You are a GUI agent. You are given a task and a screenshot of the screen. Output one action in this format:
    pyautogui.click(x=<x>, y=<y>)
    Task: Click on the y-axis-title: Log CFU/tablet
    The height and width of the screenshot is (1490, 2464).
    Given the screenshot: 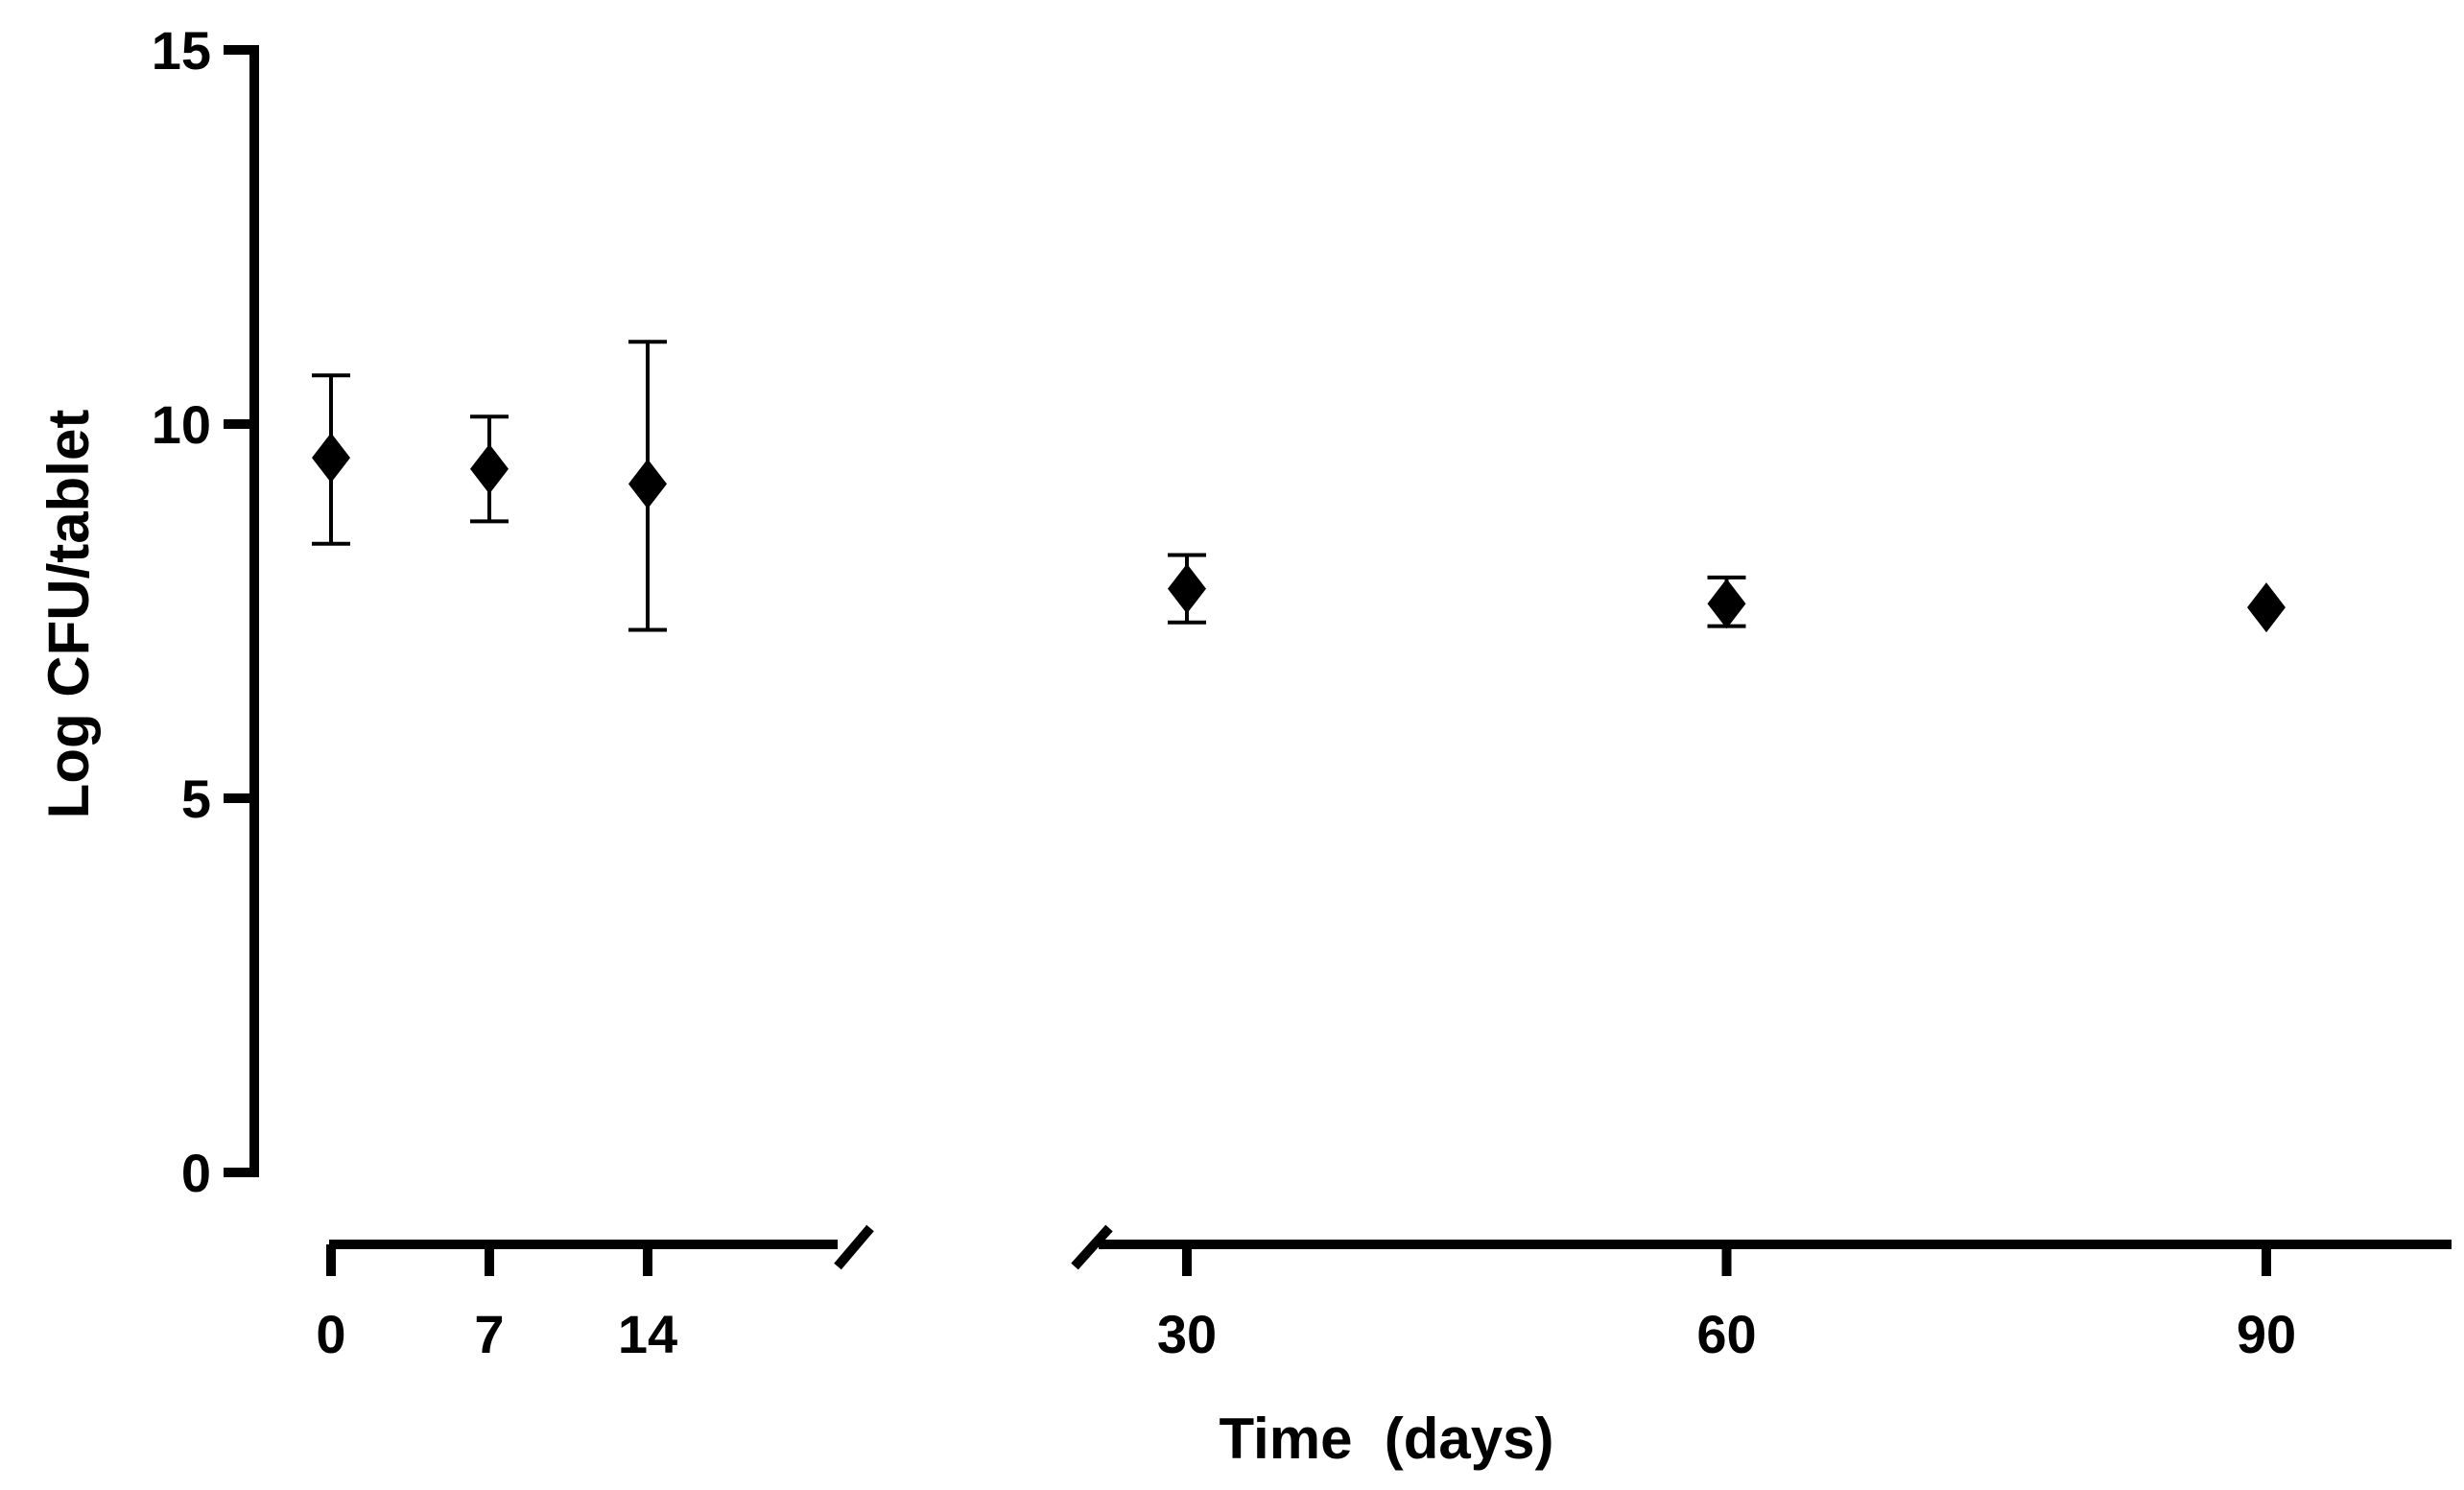 What is the action you would take?
    pyautogui.click(x=68, y=614)
    